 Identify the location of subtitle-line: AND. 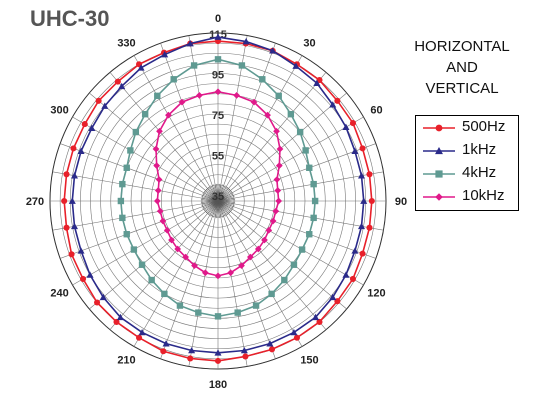
(462, 67).